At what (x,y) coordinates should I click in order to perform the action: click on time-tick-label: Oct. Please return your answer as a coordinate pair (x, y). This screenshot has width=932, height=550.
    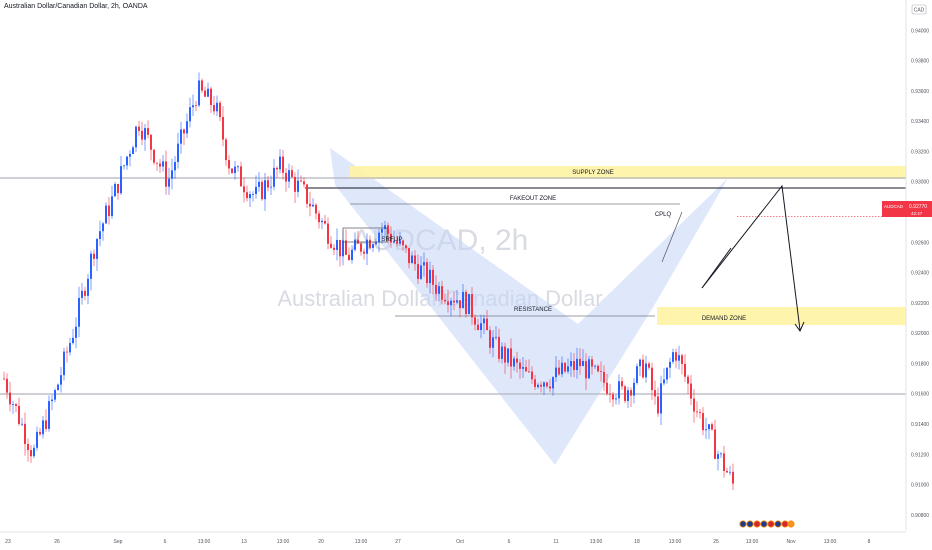
    Looking at the image, I should click on (460, 542).